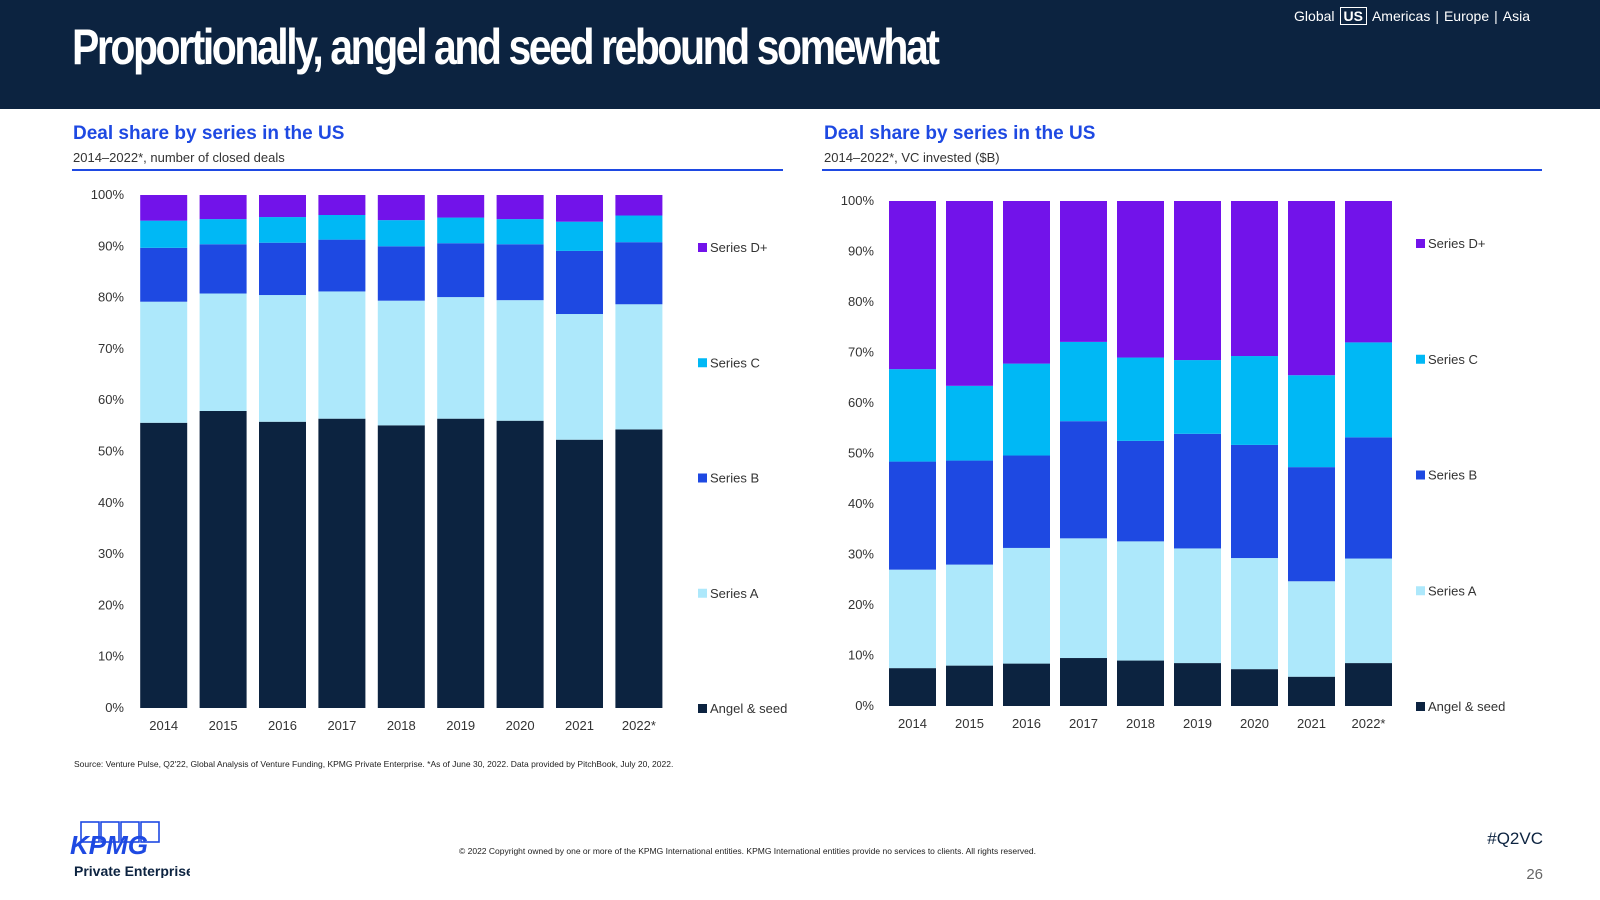  What do you see at coordinates (861, 655) in the screenshot?
I see `y-tick-label: 10%` at bounding box center [861, 655].